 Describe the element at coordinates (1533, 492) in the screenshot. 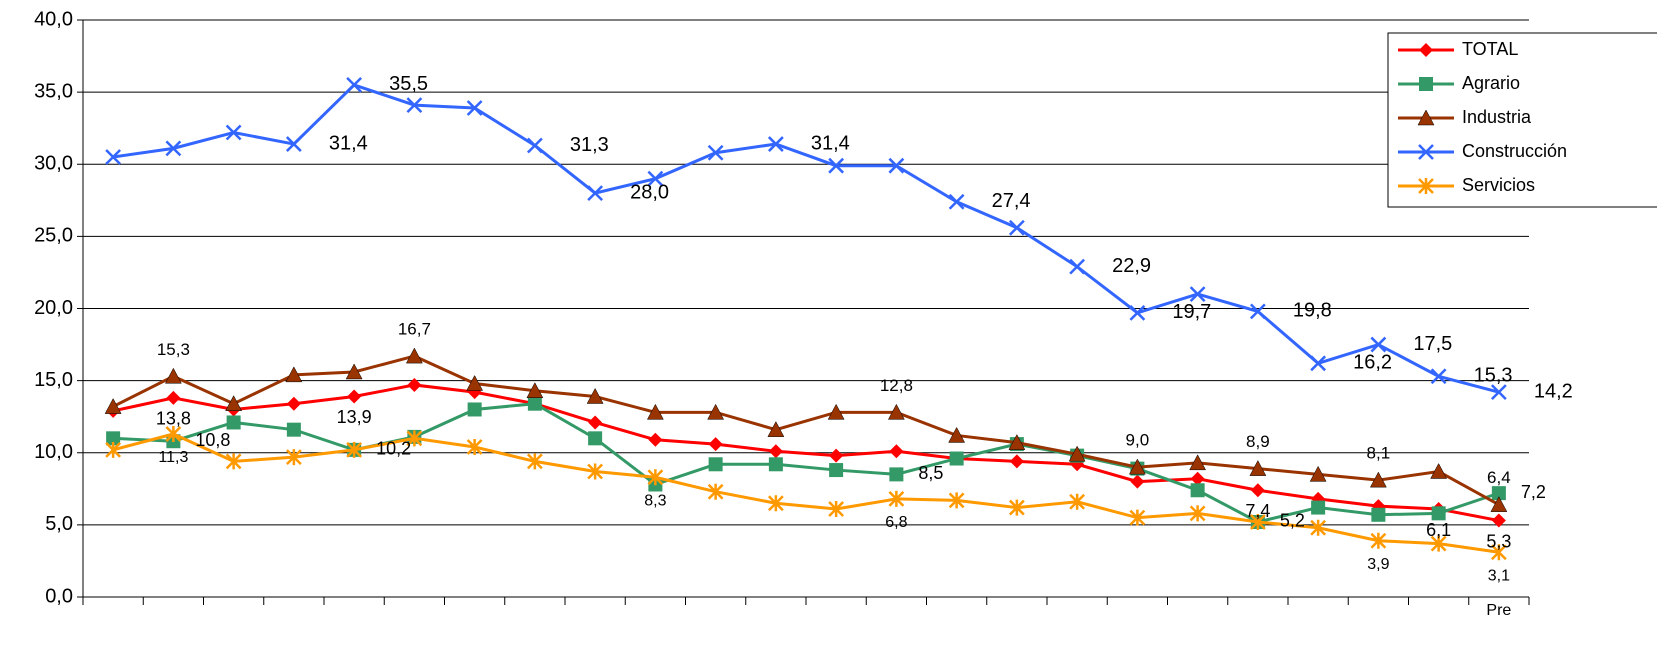

I see `data-label: 7,2` at that location.